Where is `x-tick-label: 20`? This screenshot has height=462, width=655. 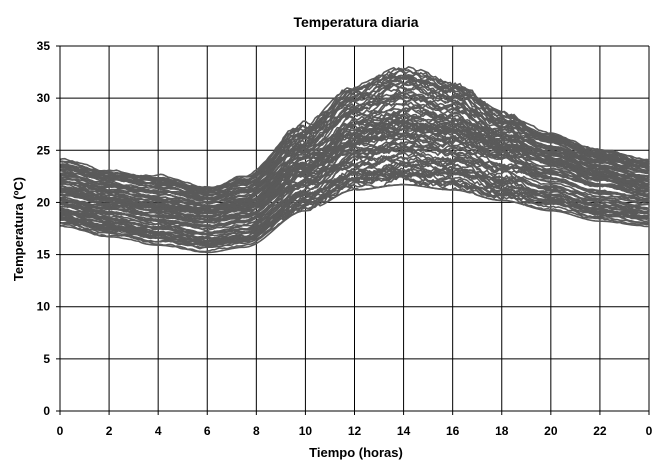 x-tick-label: 20 is located at coordinates (551, 431).